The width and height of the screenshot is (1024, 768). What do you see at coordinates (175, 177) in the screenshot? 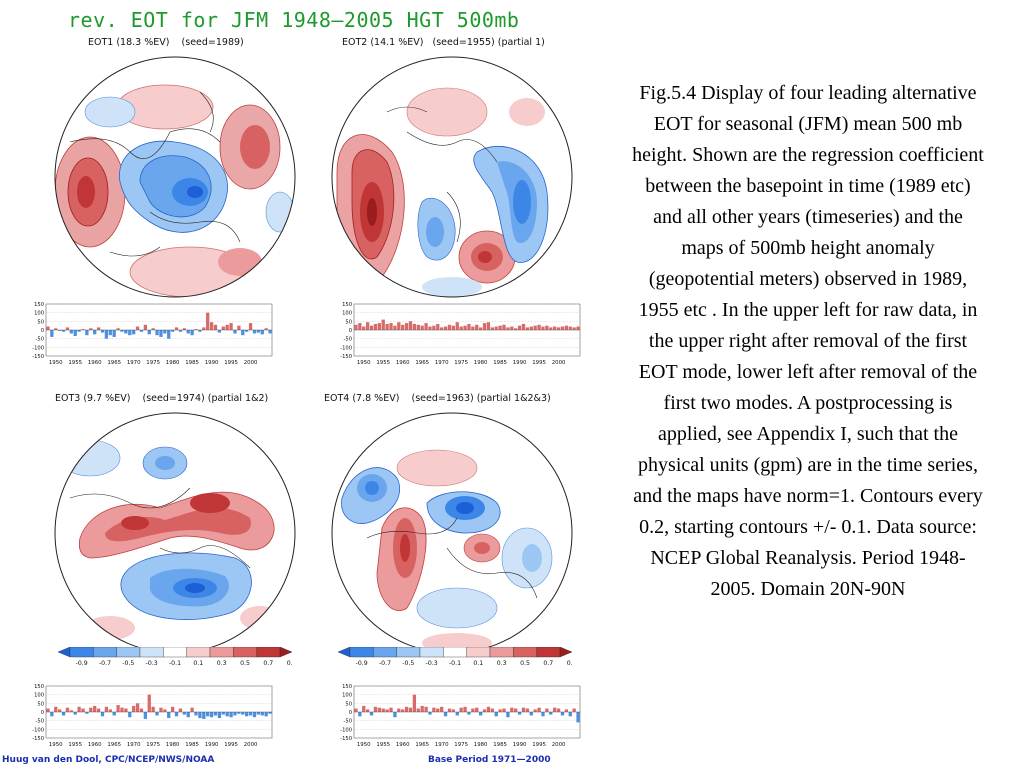
I see `eot1-map` at bounding box center [175, 177].